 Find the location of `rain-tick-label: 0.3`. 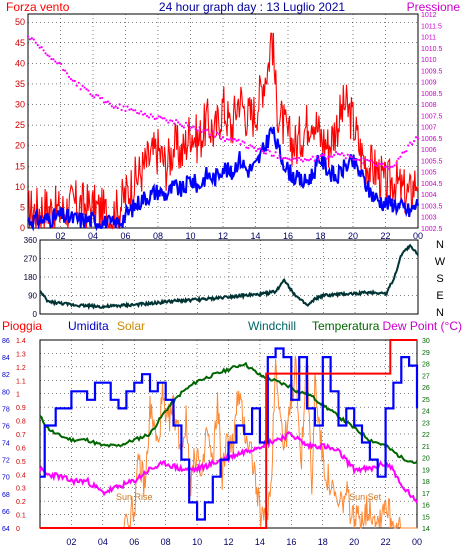

rain-tick-label: 0.3 is located at coordinates (21, 489).